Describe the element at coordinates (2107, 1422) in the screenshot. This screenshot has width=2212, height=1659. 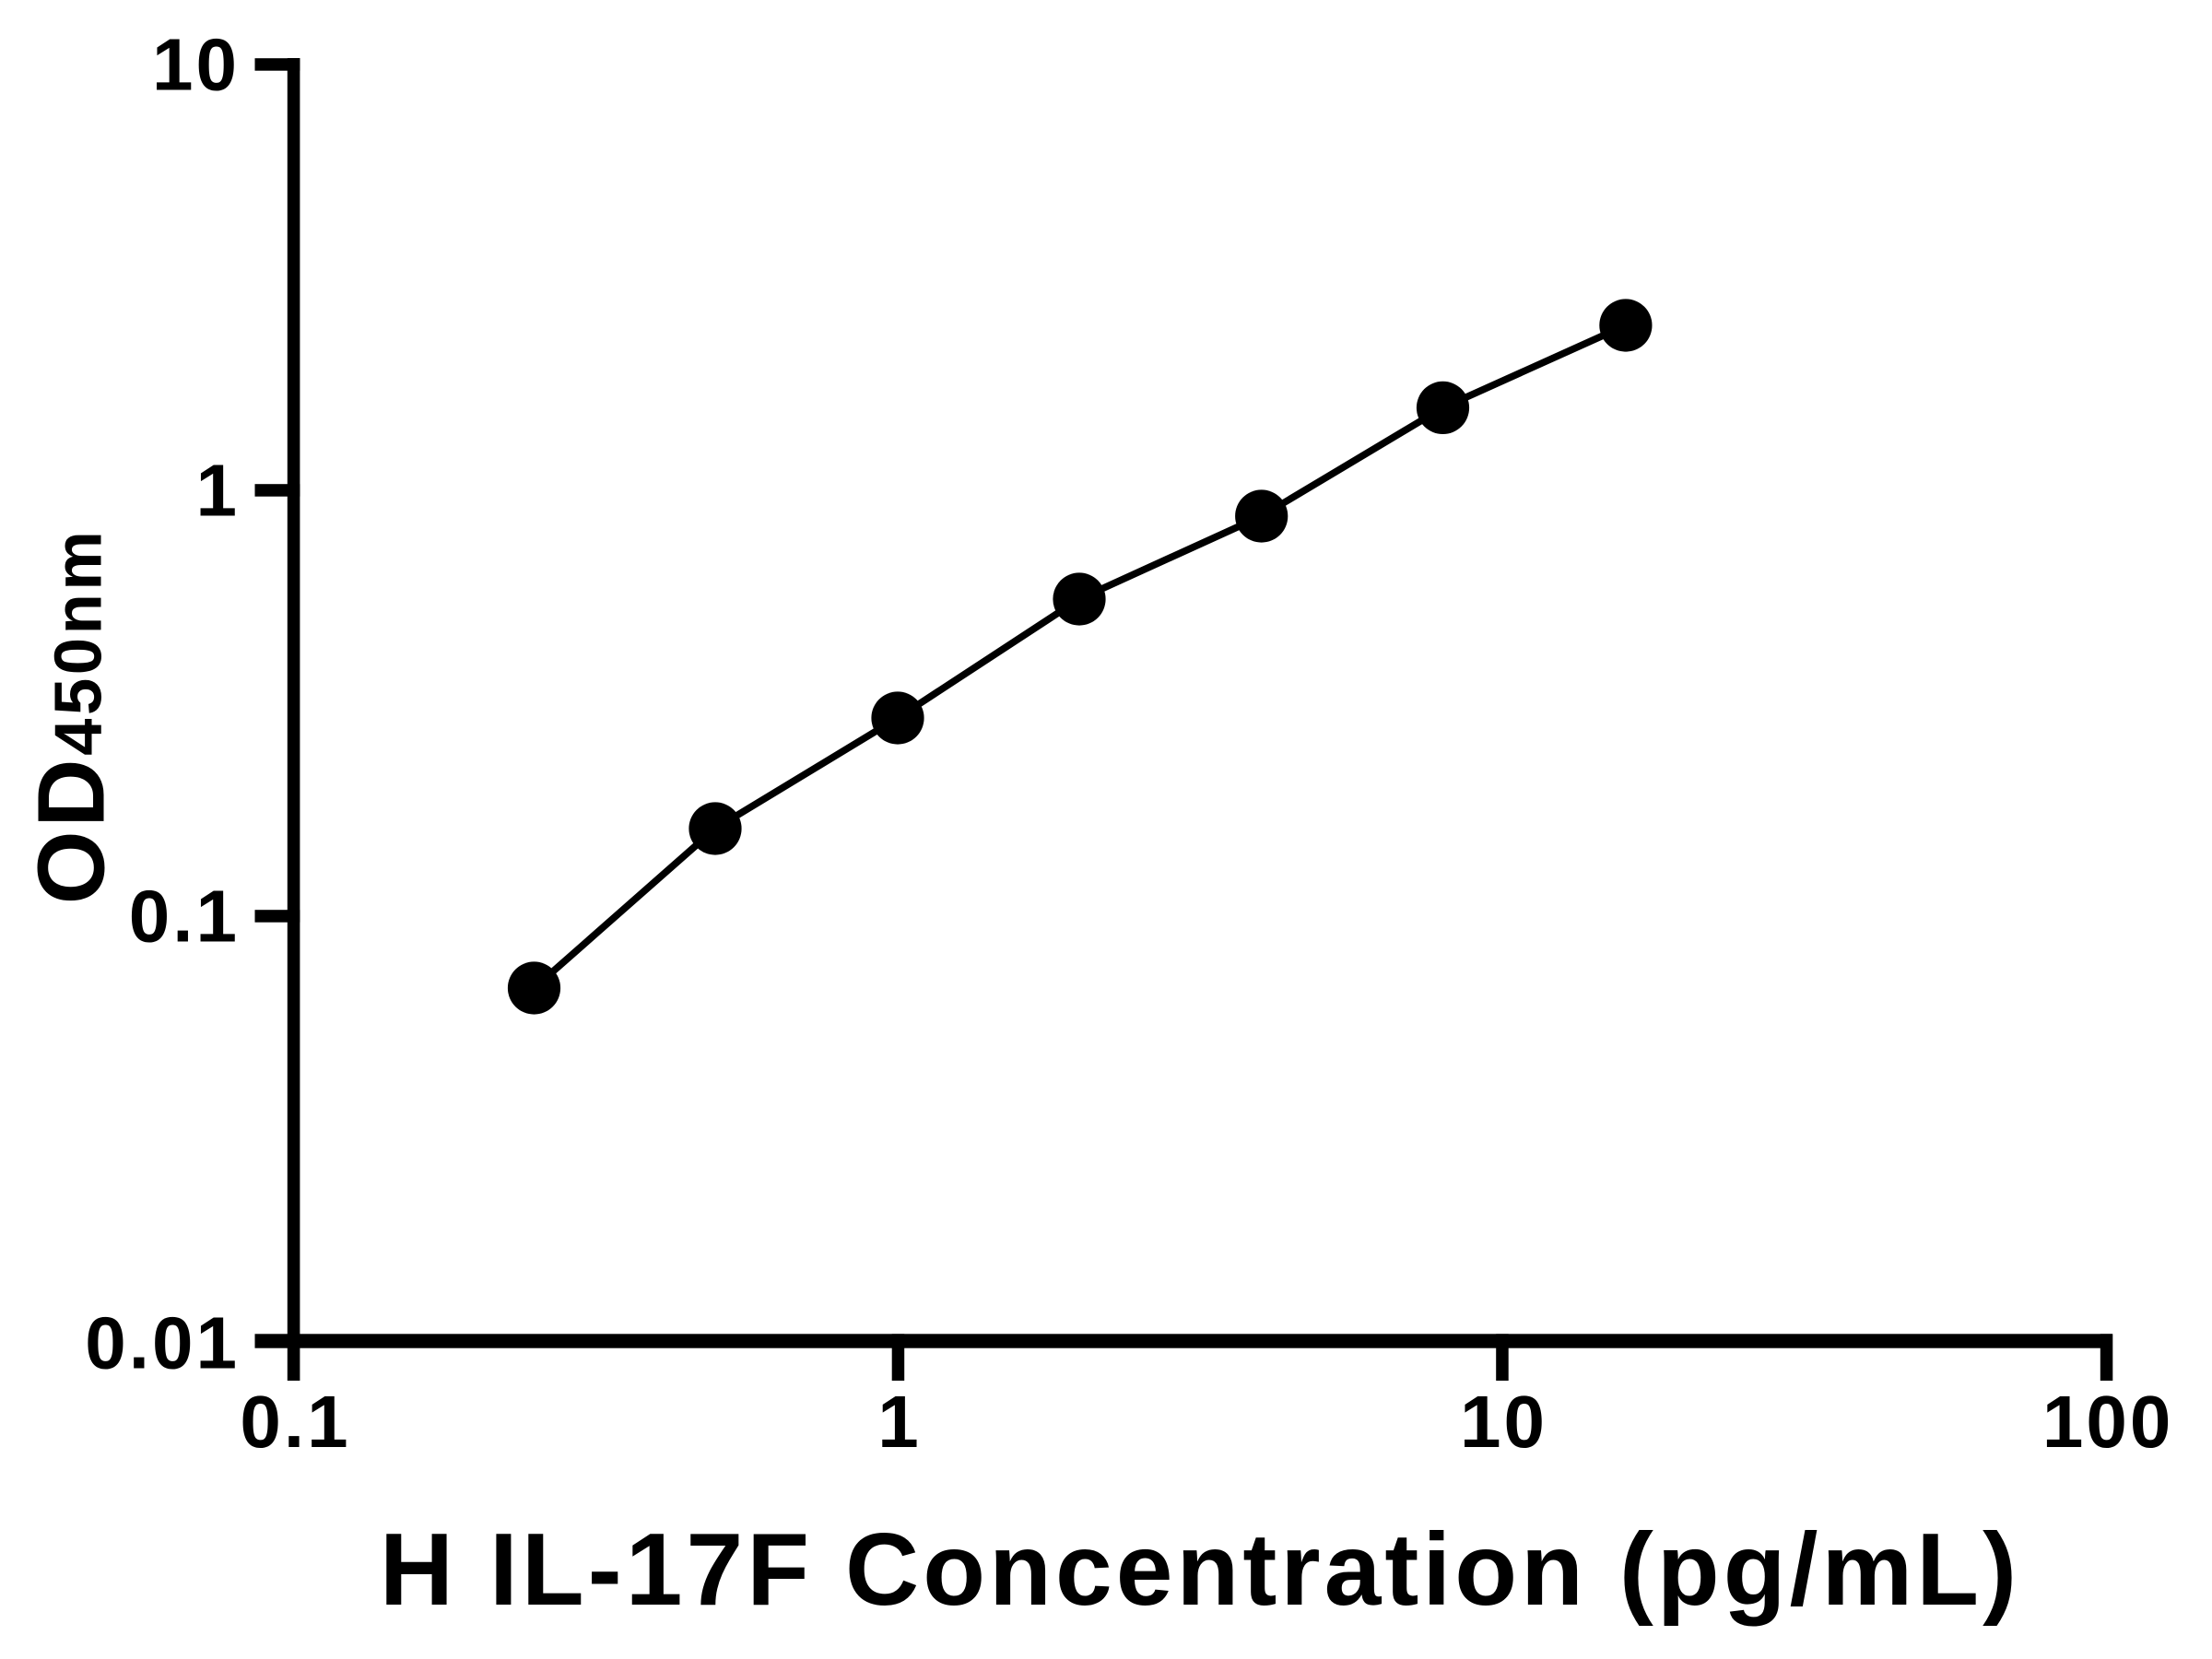
I see `svg-text: 100` at that location.